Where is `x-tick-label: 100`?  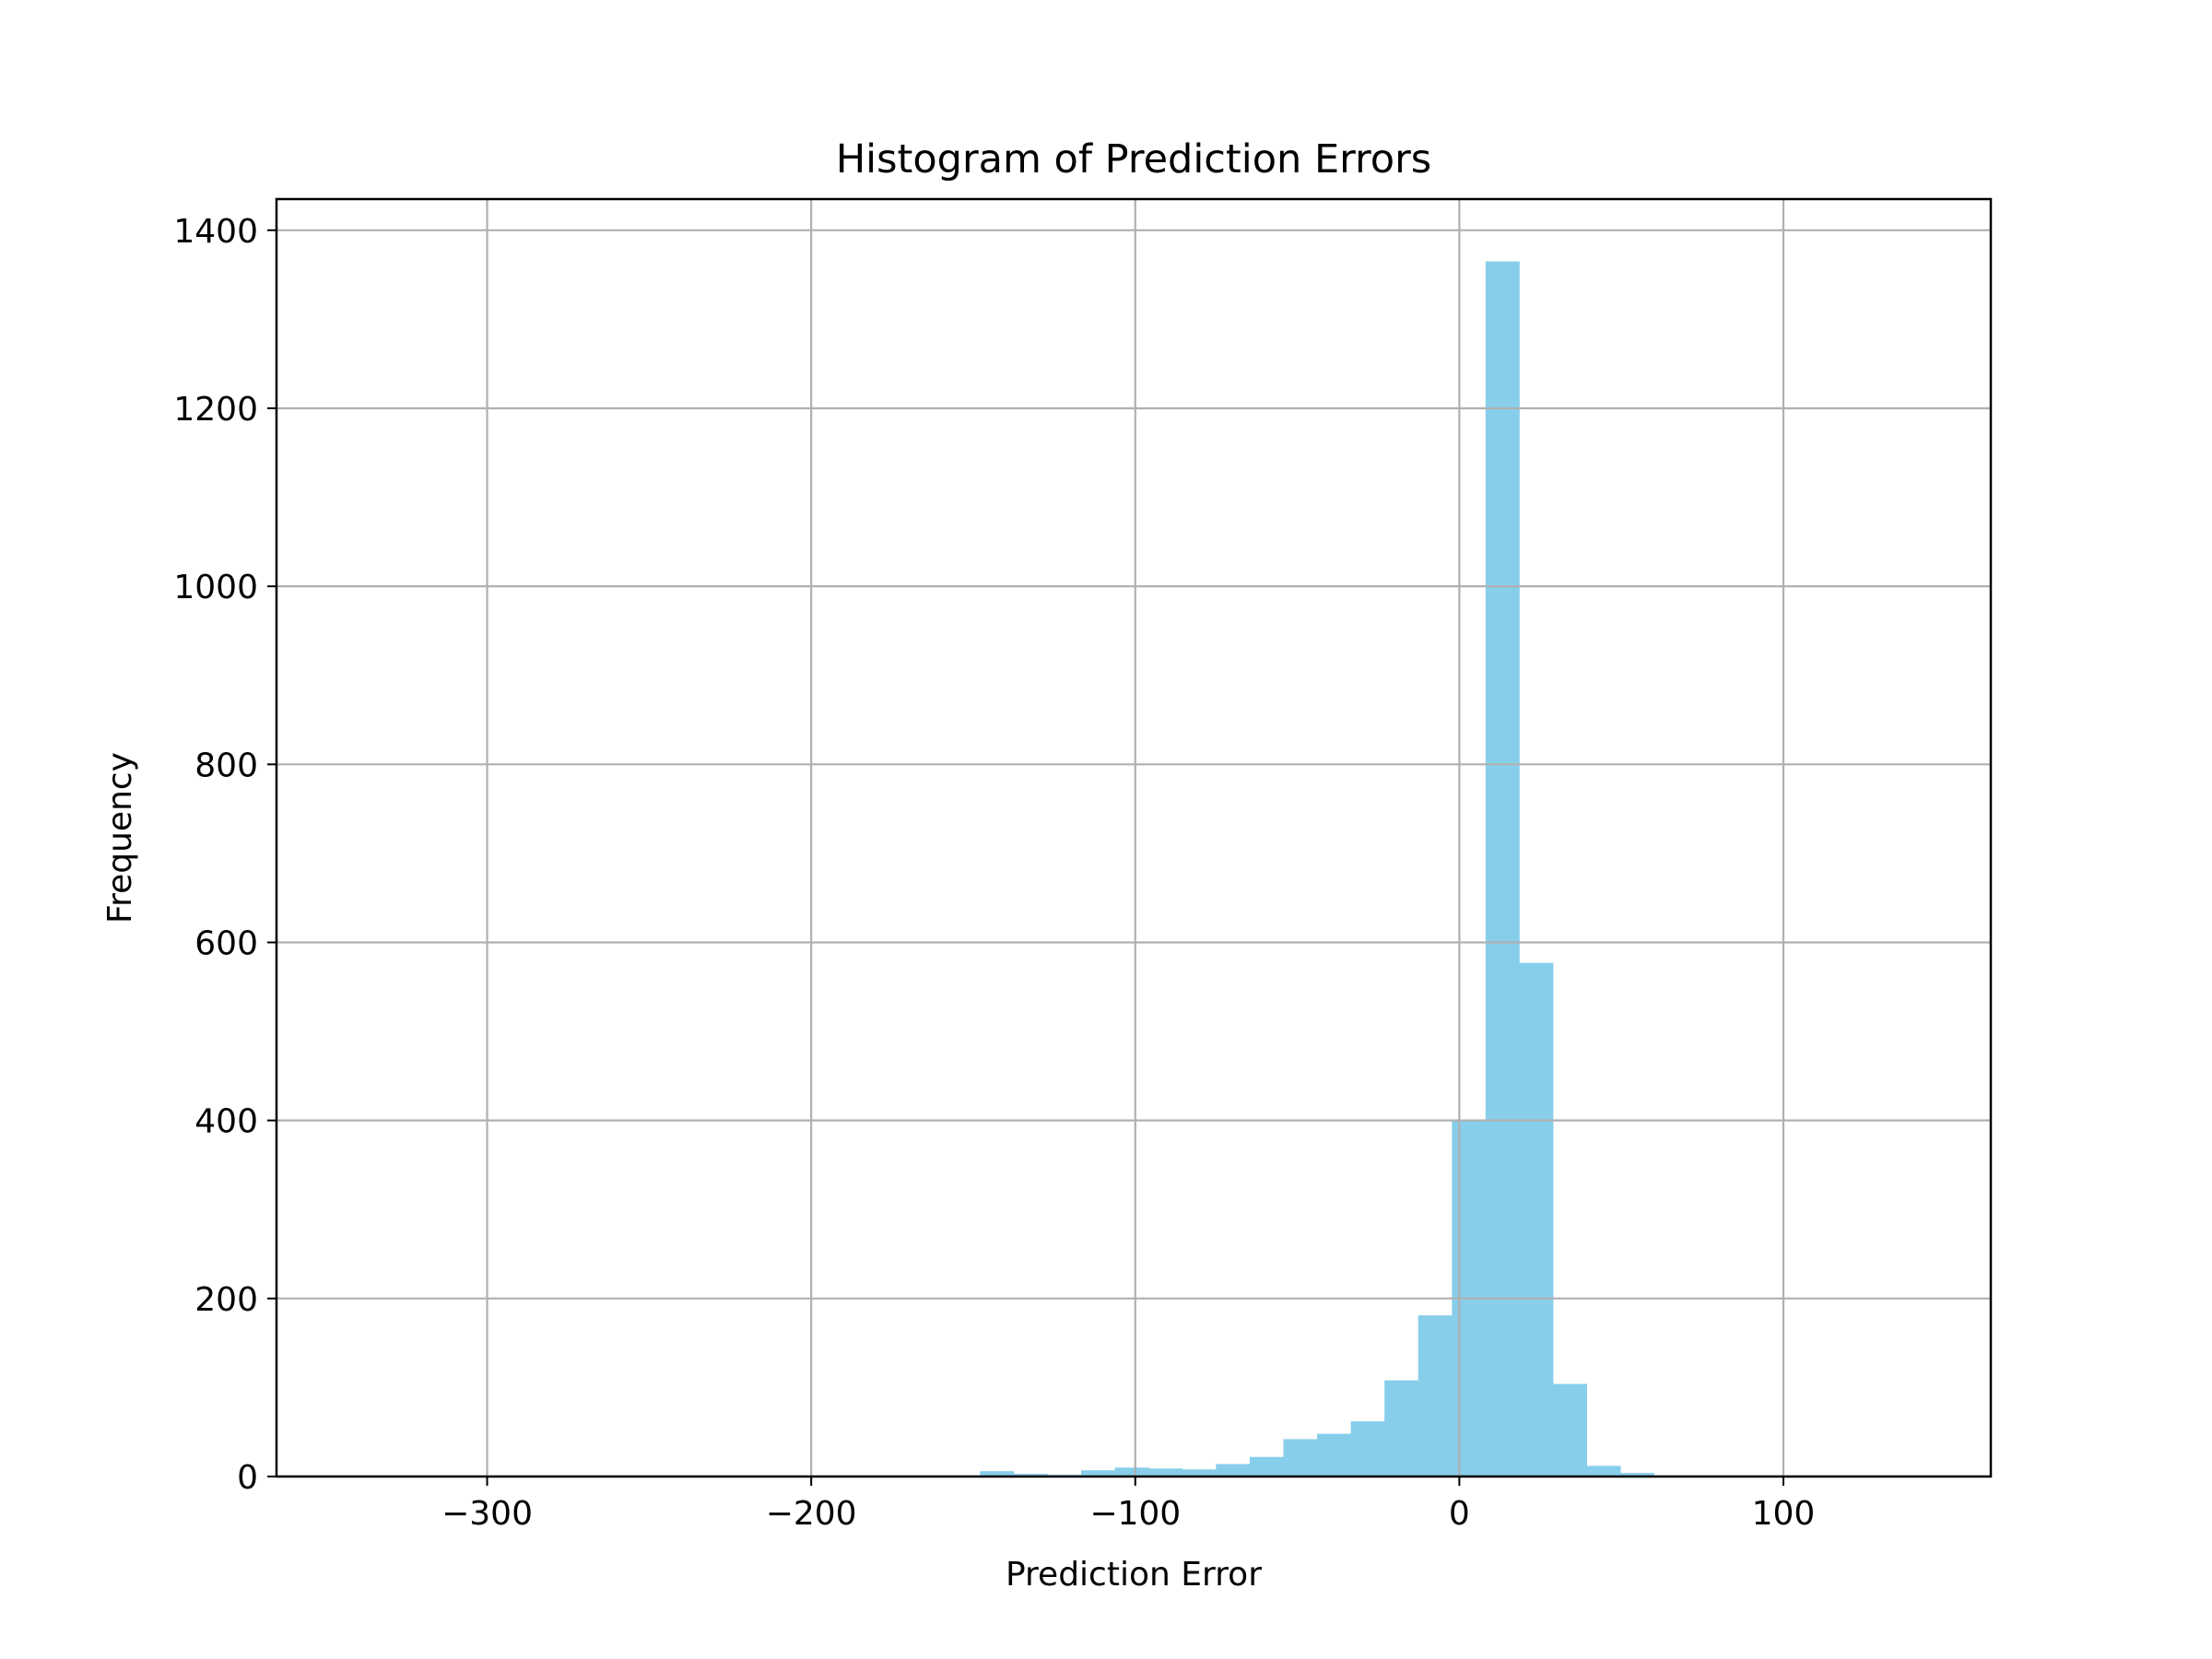 x-tick-label: 100 is located at coordinates (1784, 1514).